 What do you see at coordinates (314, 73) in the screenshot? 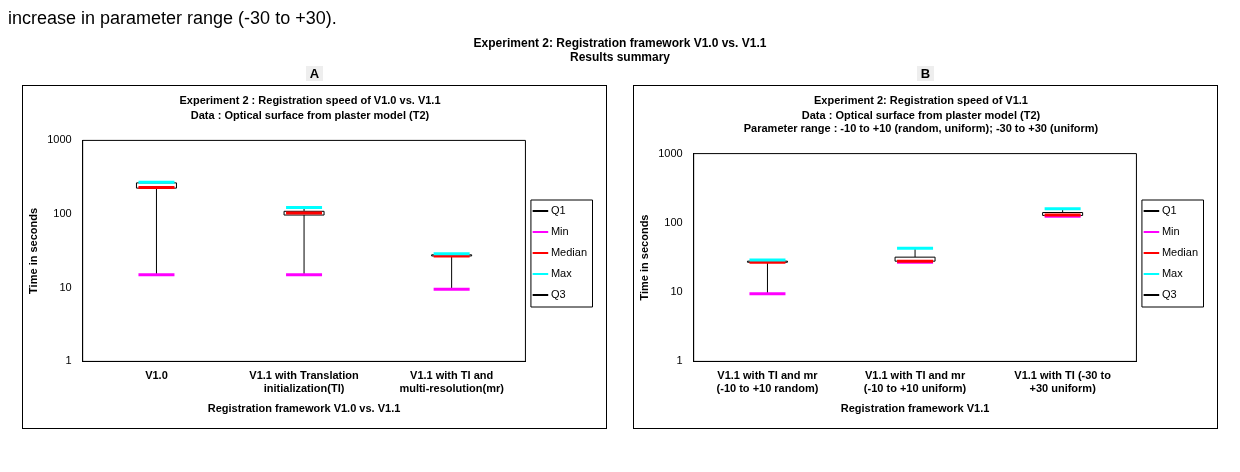
I see `text: A` at bounding box center [314, 73].